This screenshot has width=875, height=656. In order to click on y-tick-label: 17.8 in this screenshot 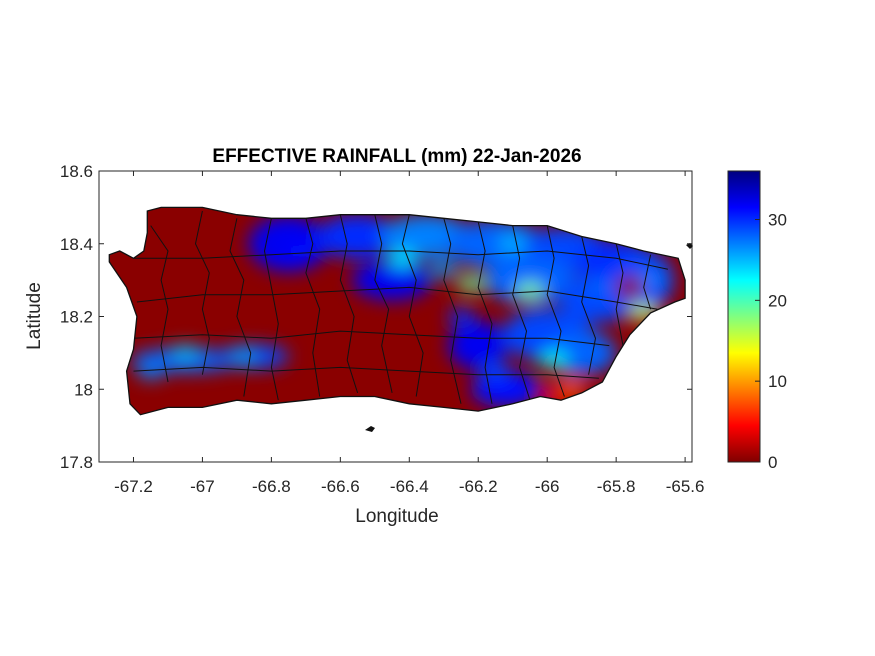, I will do `click(76, 462)`.